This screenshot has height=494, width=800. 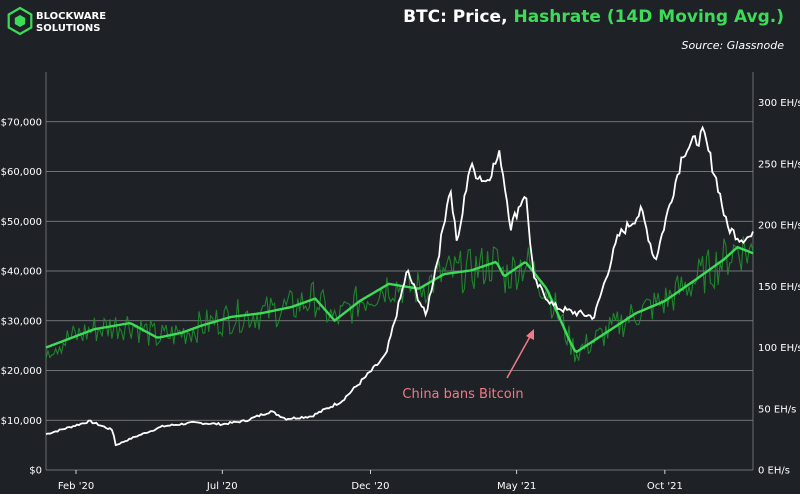 What do you see at coordinates (777, 409) in the screenshot?
I see `y-tick-right-label: 50 EH/s` at bounding box center [777, 409].